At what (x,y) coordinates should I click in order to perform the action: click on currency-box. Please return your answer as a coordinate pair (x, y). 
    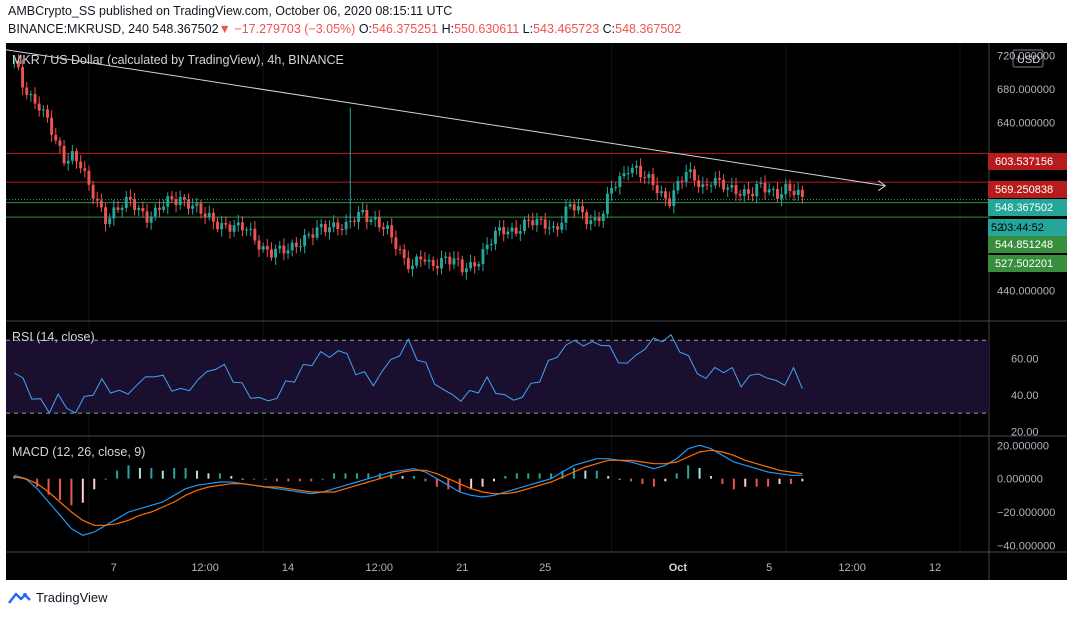
    Looking at the image, I should click on (1028, 58).